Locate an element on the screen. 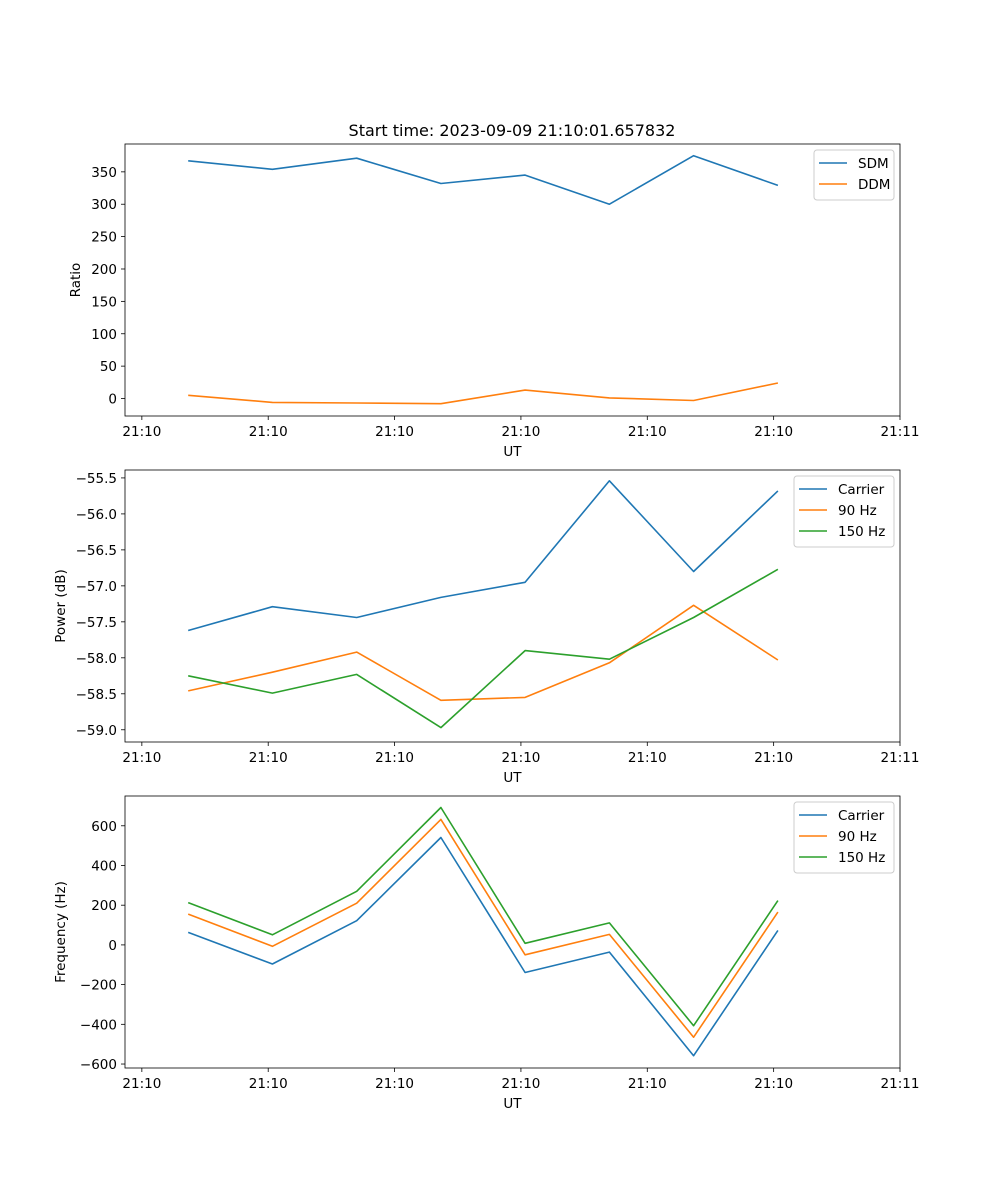  frequency-legend-label: Carrier is located at coordinates (861, 816).